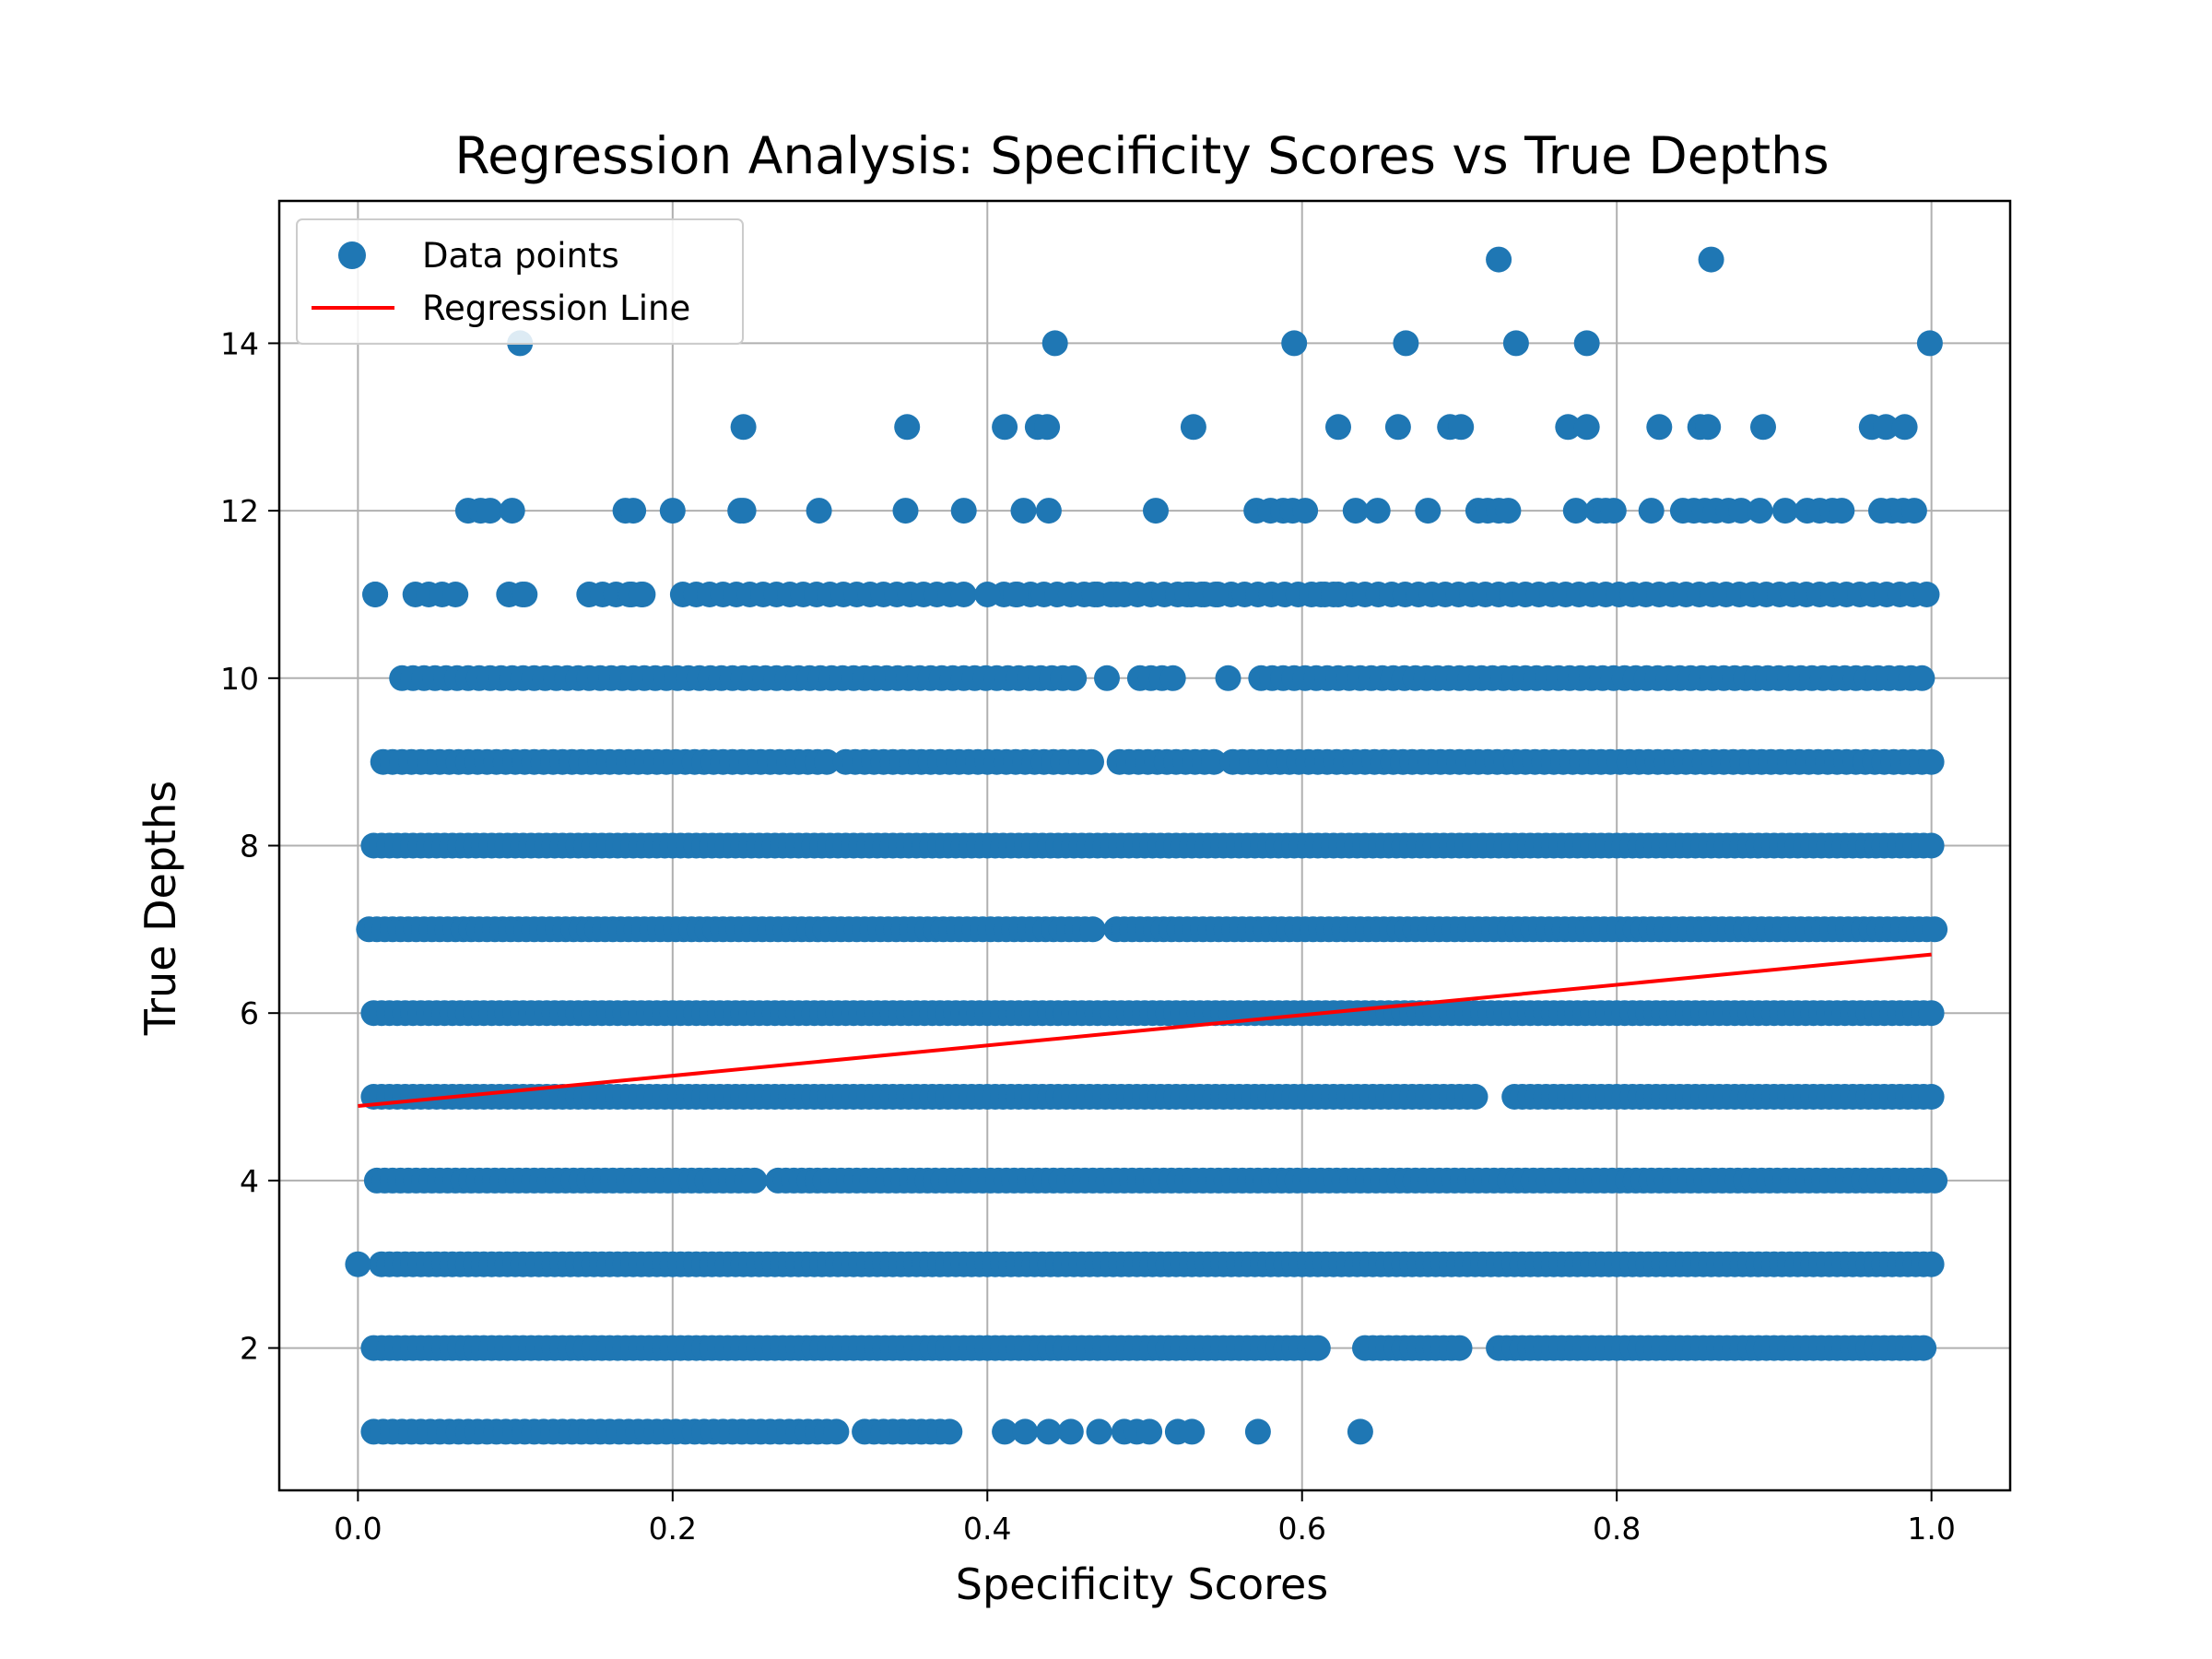 The width and height of the screenshot is (2212, 1659). Describe the element at coordinates (641, 594) in the screenshot. I see `data-point-1921` at that location.